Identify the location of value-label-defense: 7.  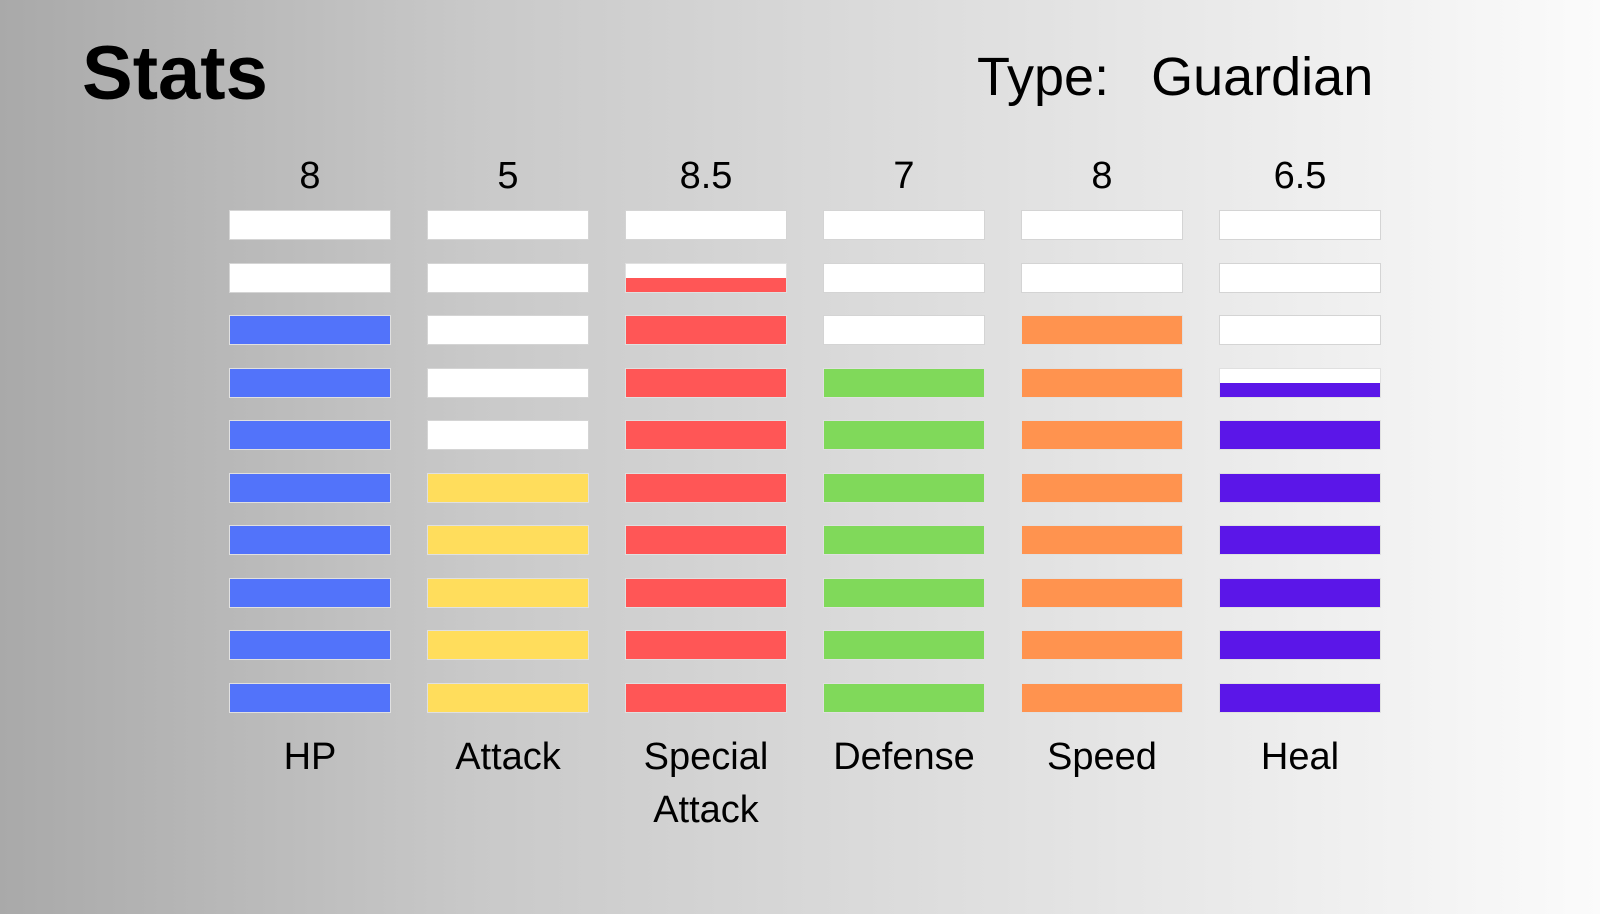
(904, 176).